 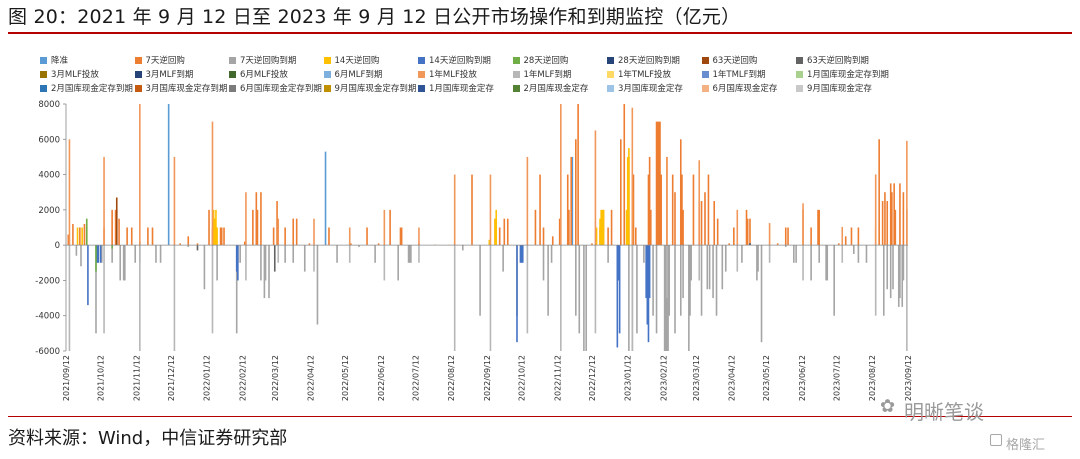 What do you see at coordinates (75, 75) in the screenshot?
I see `legend-label: 3月MLF投放` at bounding box center [75, 75].